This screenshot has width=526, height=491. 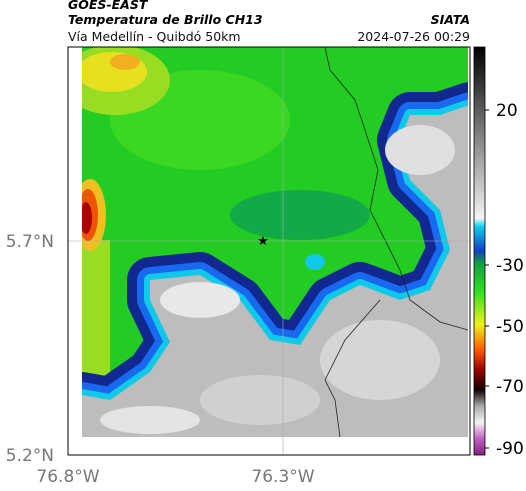 I want to click on lon-tick-label: 76.8°W, so click(x=67, y=477).